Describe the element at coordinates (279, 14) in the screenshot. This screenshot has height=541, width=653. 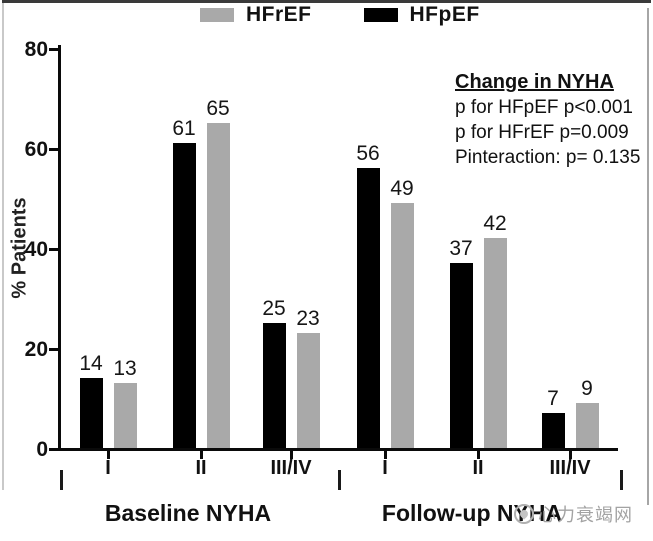
I see `legend-label-hfref: HFrEF` at that location.